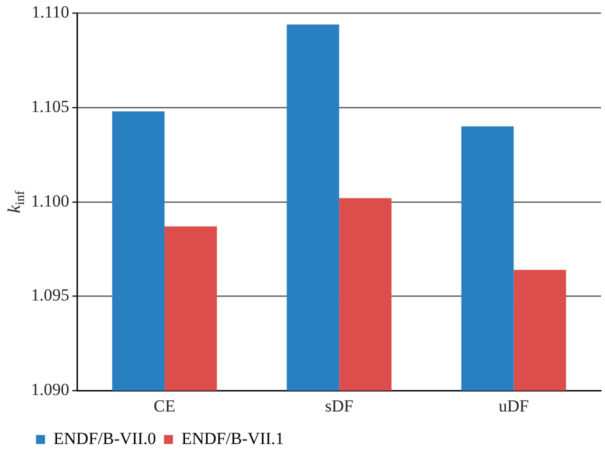 The image size is (605, 462). I want to click on y-axis-title: kinf, so click(15, 202).